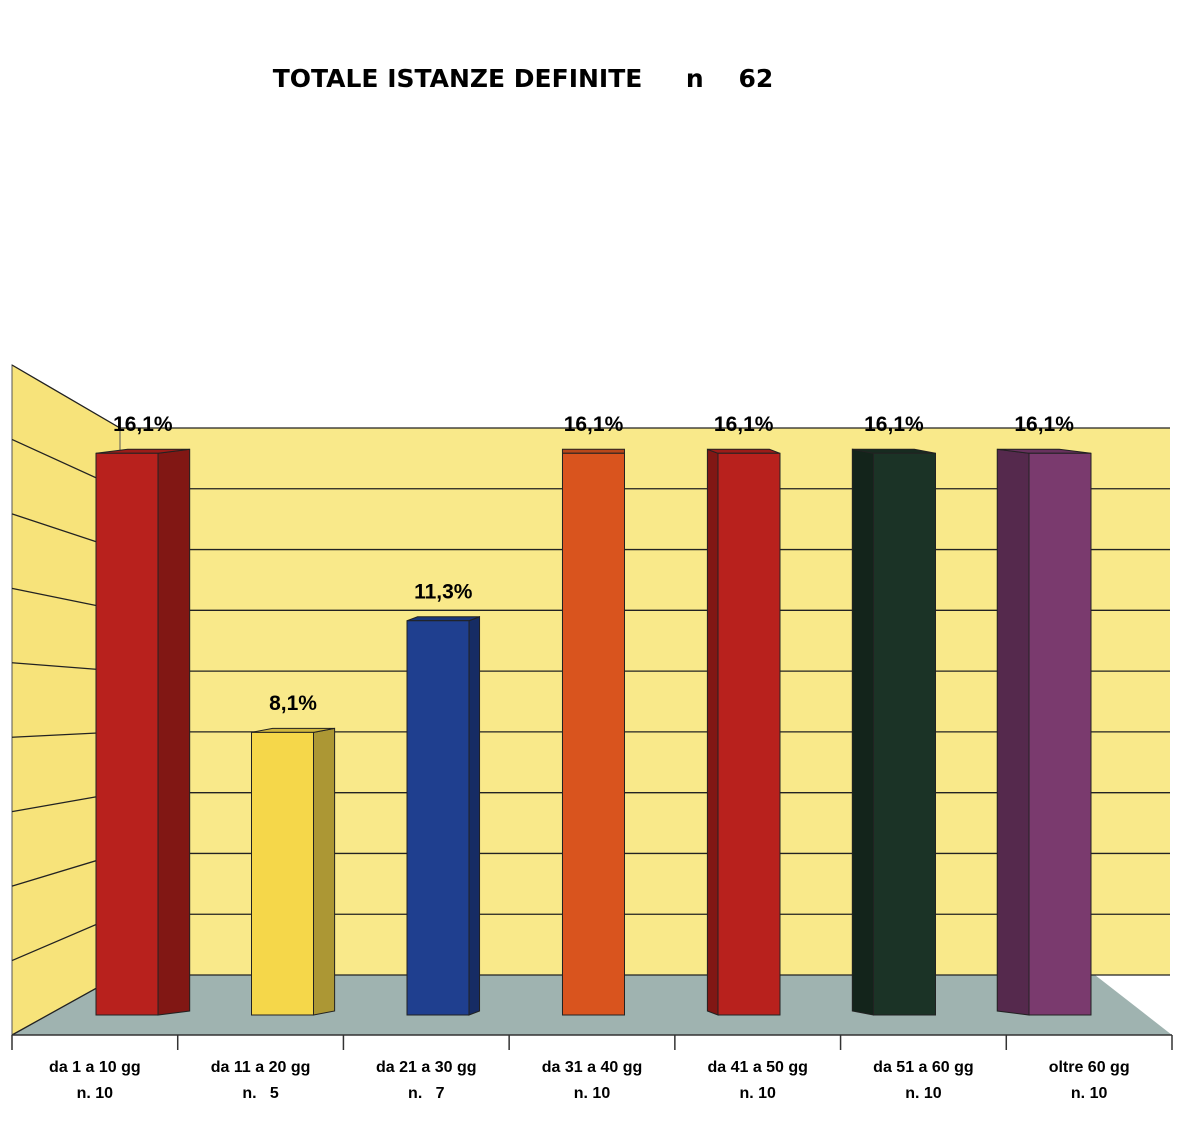  What do you see at coordinates (592, 1067) in the screenshot?
I see `x-tick-label: da 31 a 40 gg` at bounding box center [592, 1067].